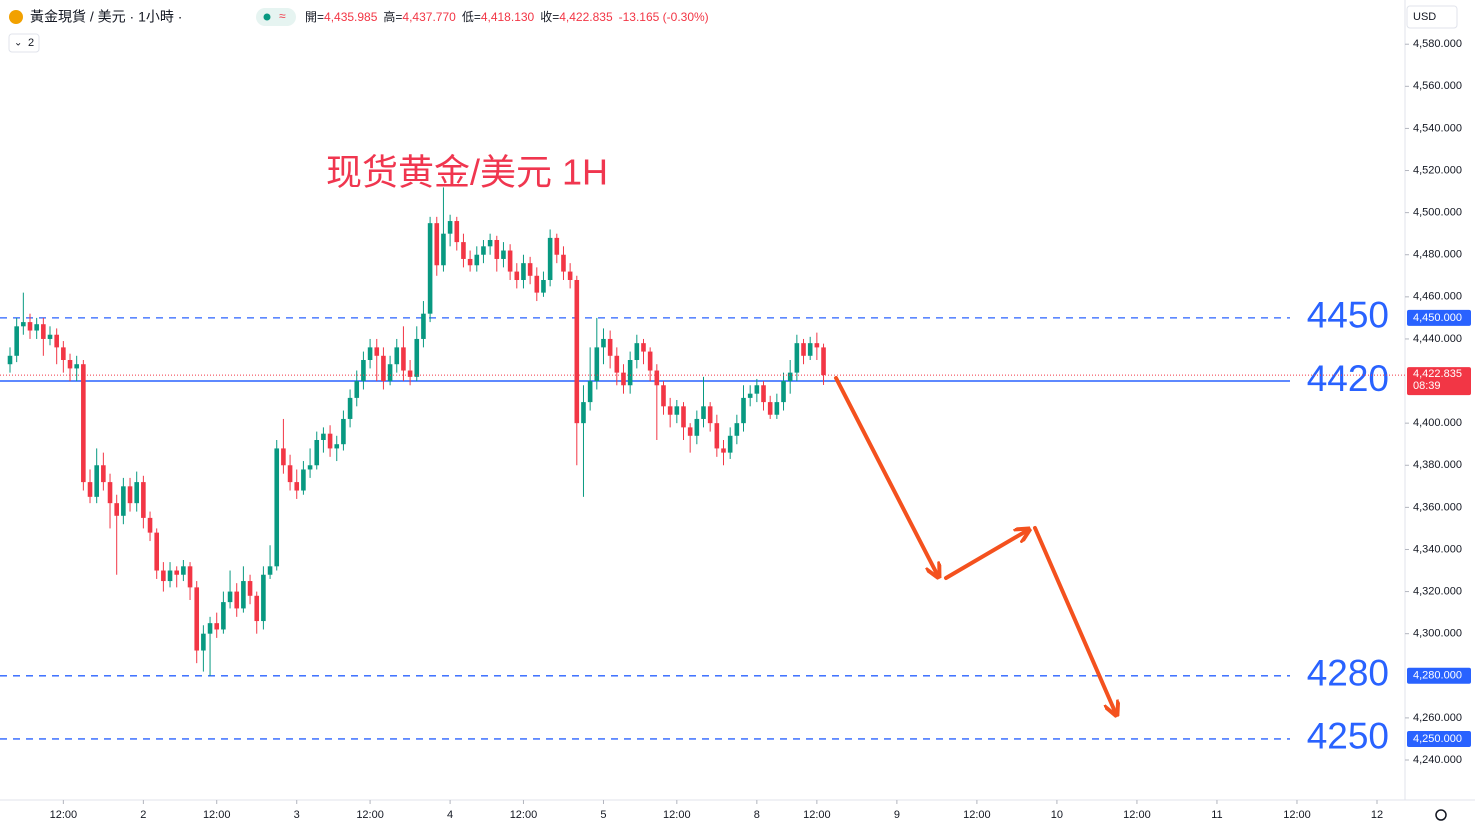 The height and width of the screenshot is (827, 1475). I want to click on level-label: 4450, so click(1348, 315).